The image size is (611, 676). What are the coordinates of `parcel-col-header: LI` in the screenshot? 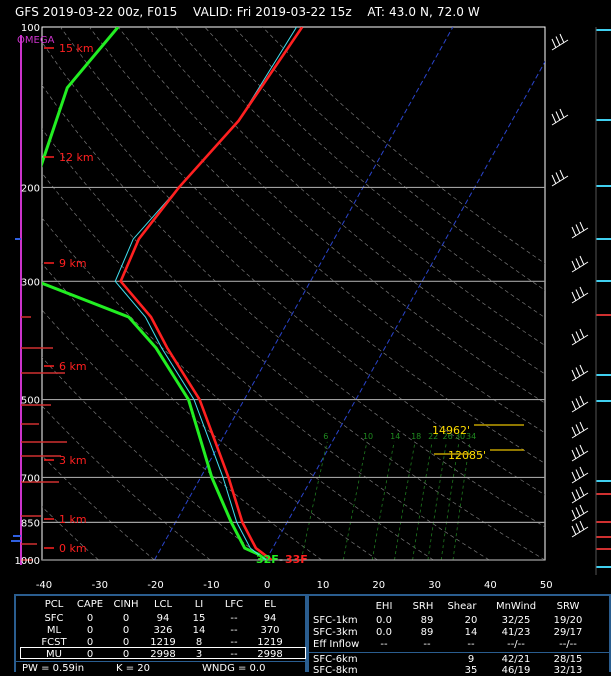 It's located at (199, 604).